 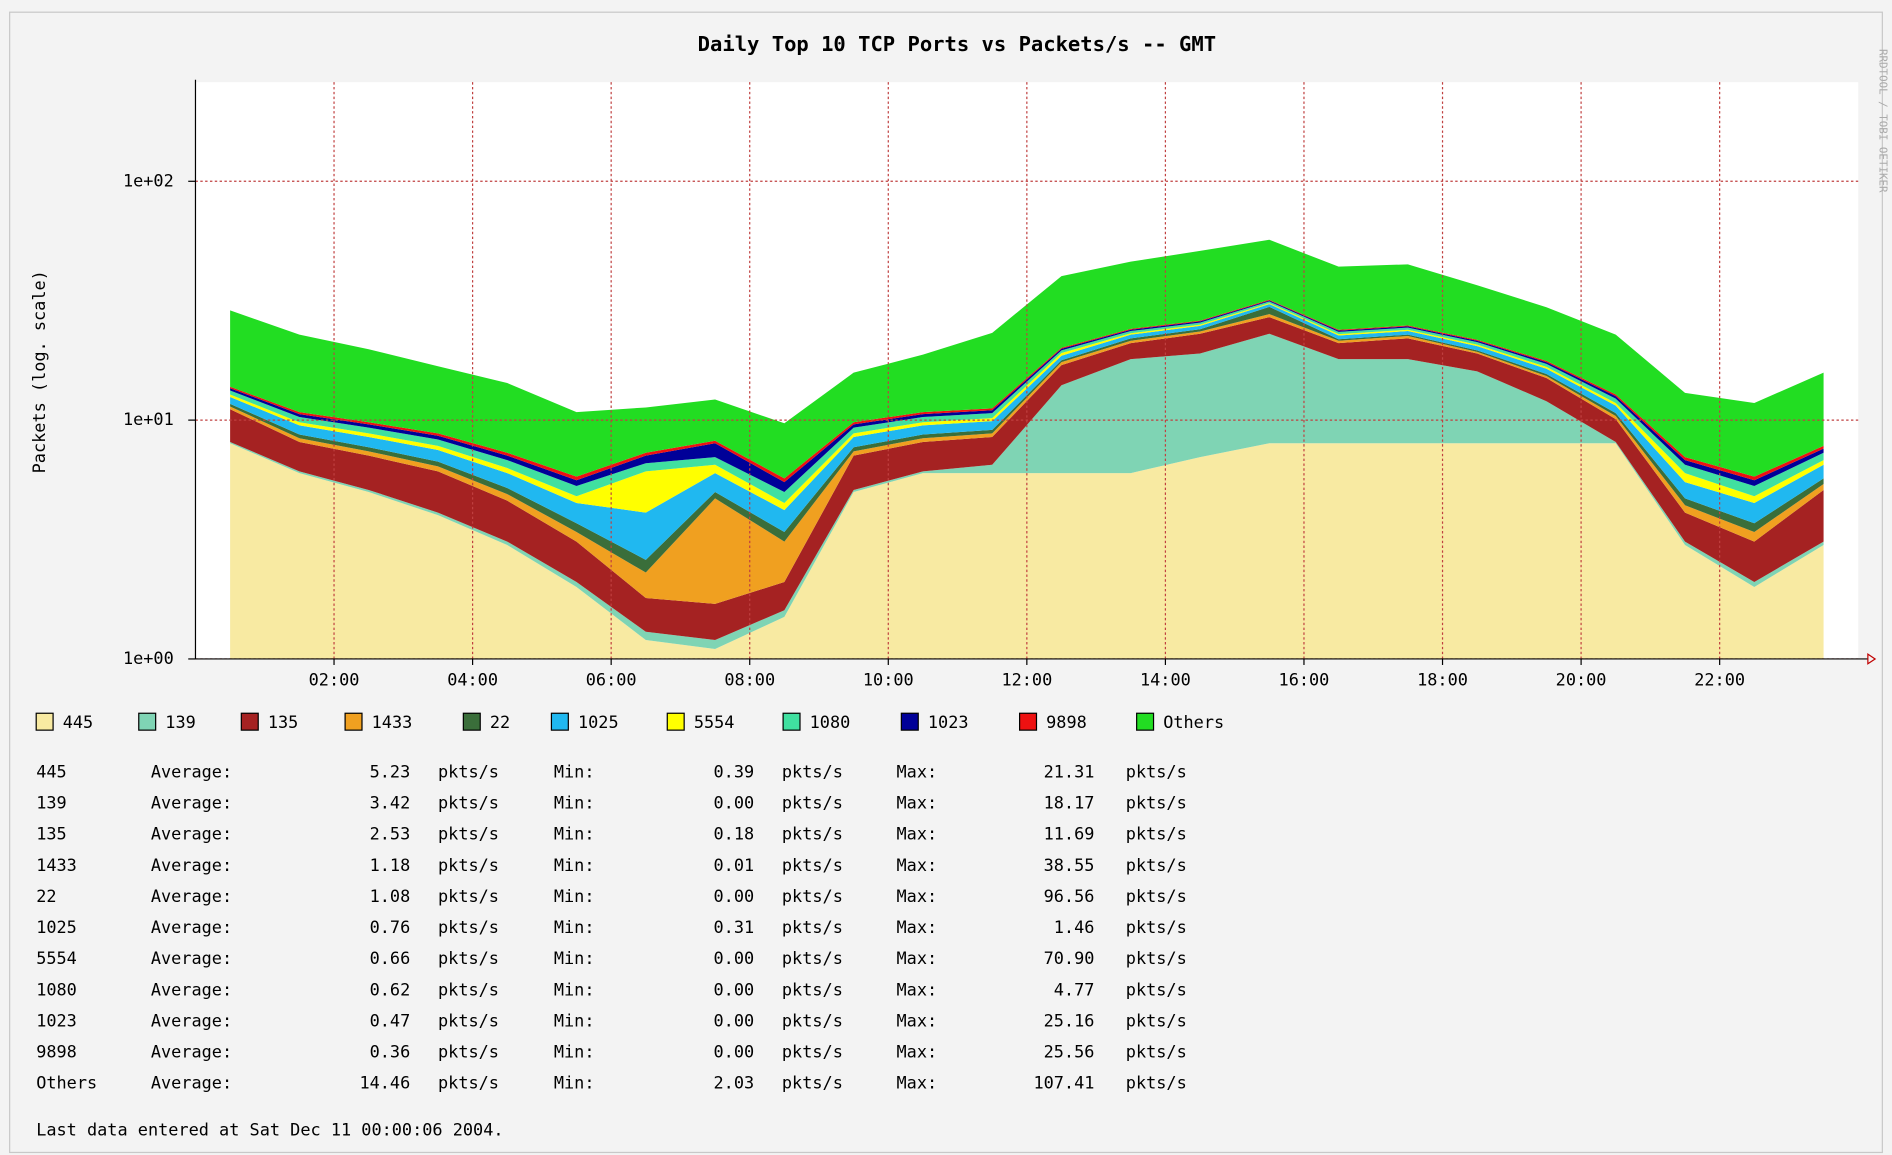 I want to click on x-tick-label: 06:00, so click(x=611, y=680).